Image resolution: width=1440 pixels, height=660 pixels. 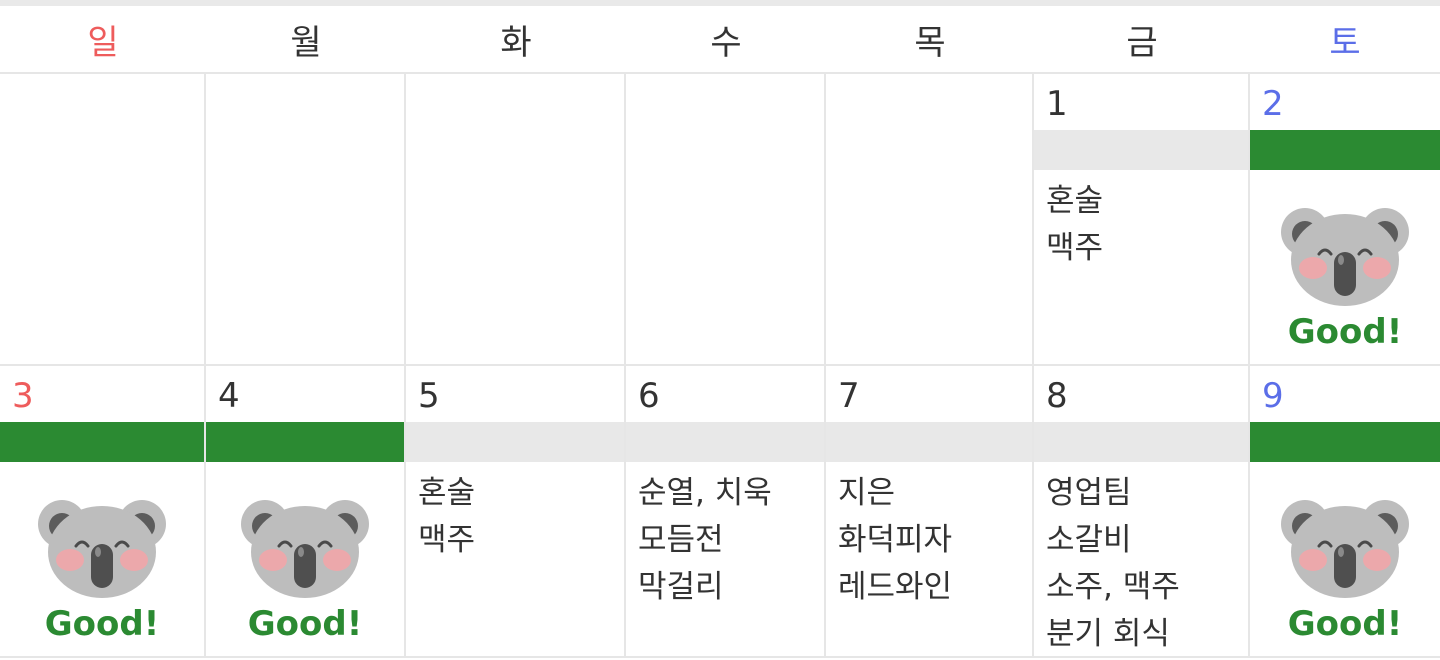 What do you see at coordinates (306, 42) in the screenshot?
I see `weekday-mon: 월` at bounding box center [306, 42].